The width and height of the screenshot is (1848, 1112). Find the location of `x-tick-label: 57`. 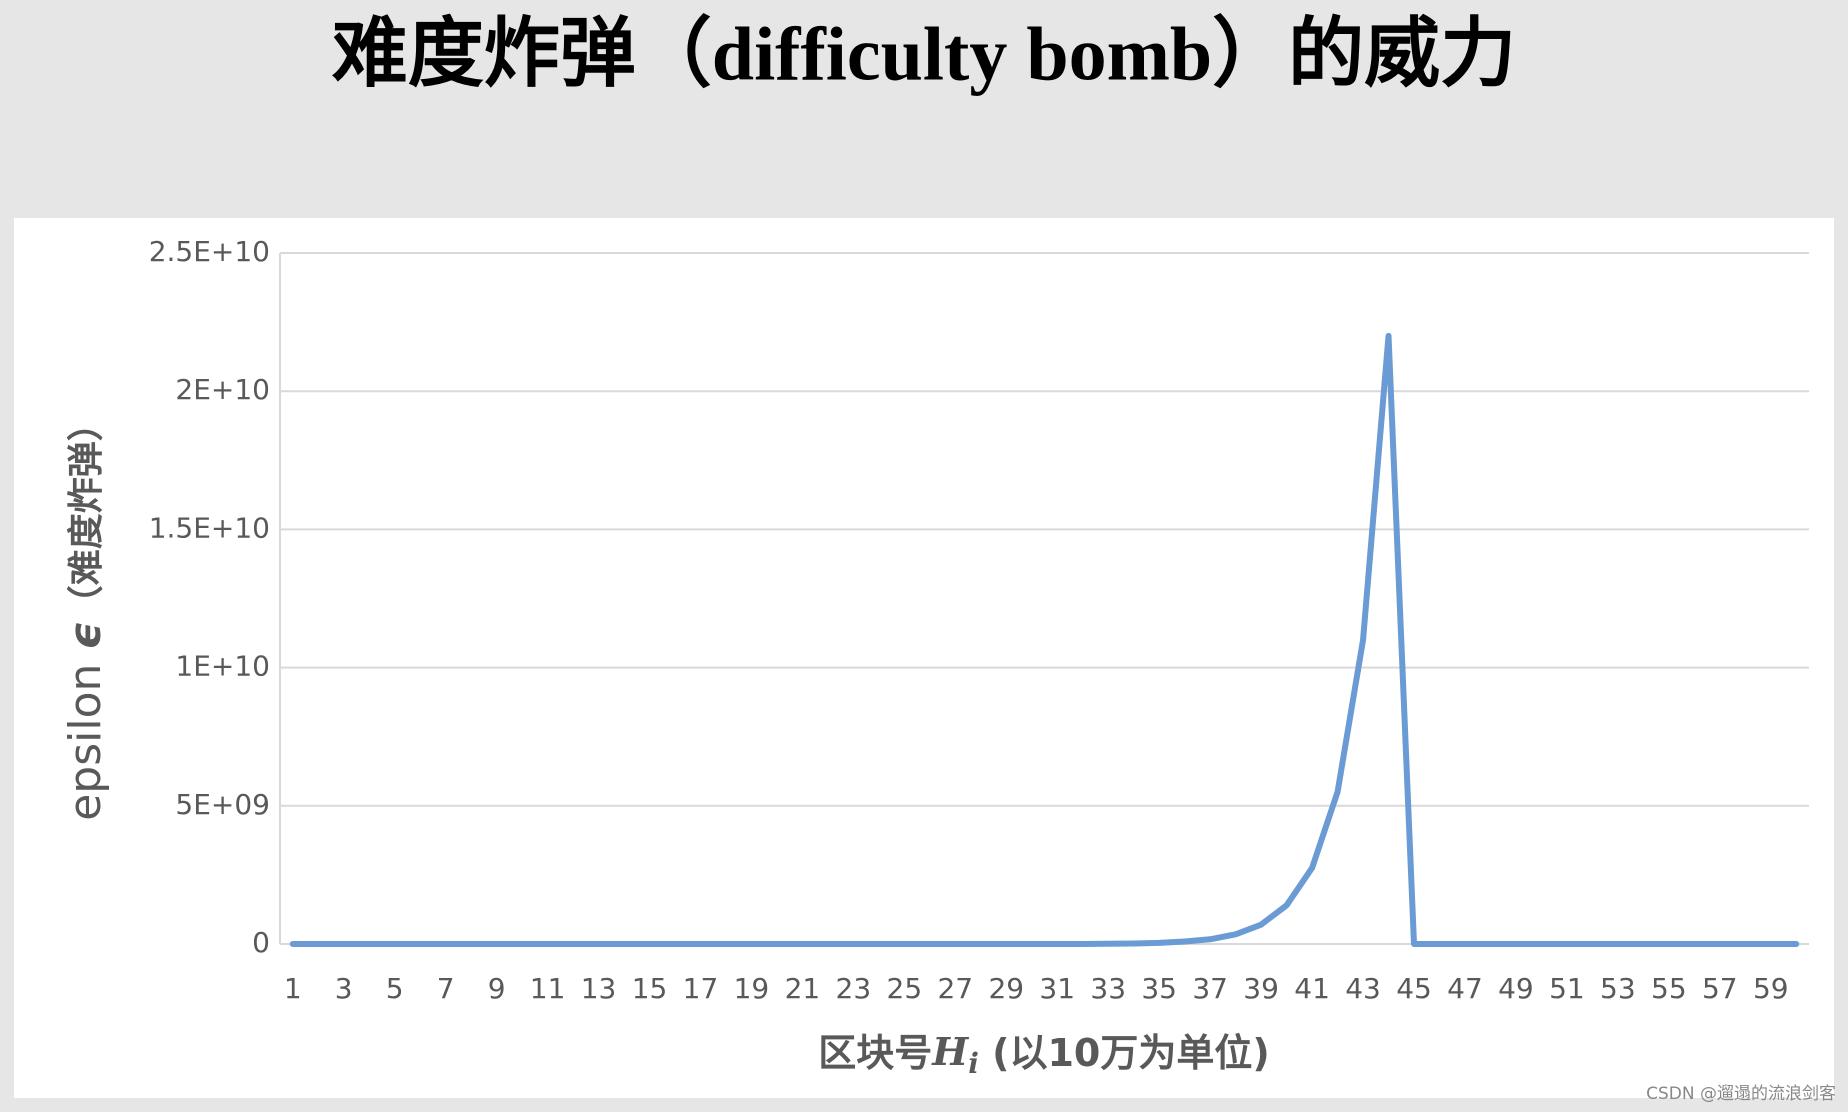

x-tick-label: 57 is located at coordinates (1720, 988).